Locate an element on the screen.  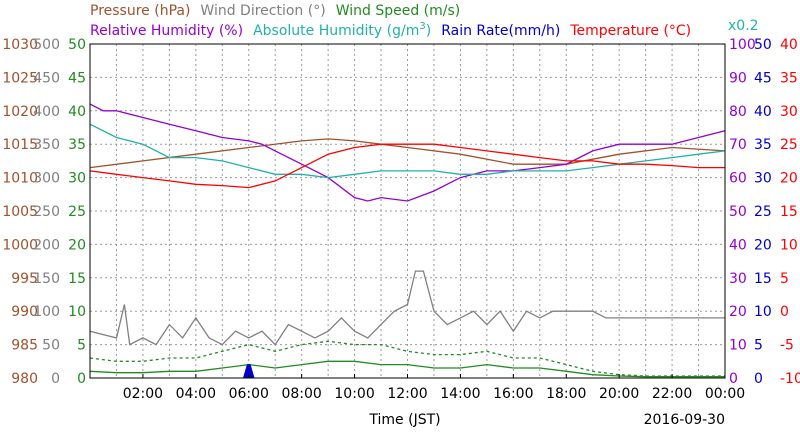
y-tick-label-temperature: 15 is located at coordinates (789, 212).